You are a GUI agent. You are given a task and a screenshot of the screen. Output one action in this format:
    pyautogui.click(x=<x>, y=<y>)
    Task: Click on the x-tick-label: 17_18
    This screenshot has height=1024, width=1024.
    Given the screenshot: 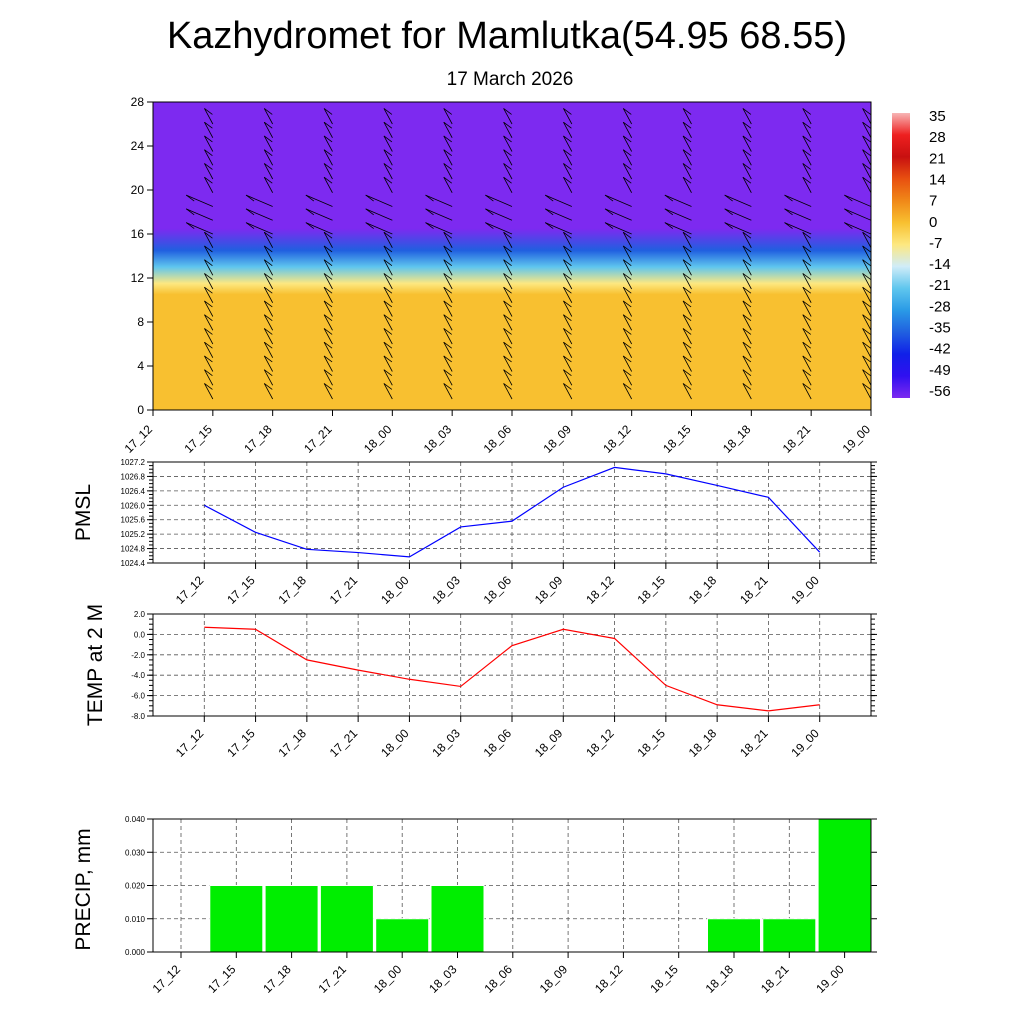 What is the action you would take?
    pyautogui.click(x=277, y=979)
    